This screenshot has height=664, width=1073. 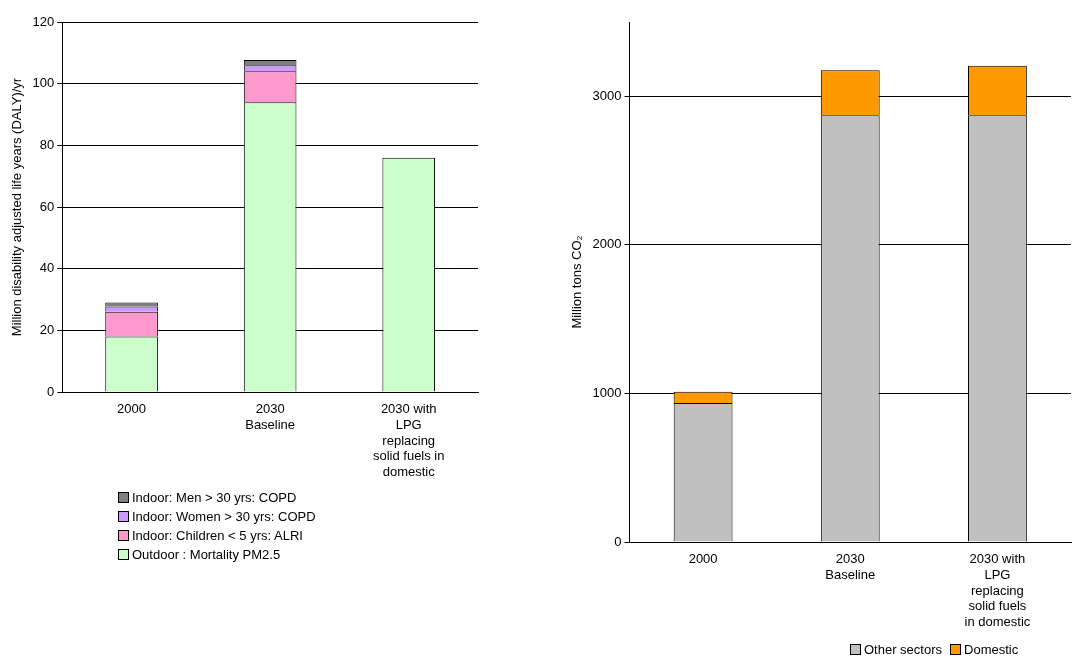 What do you see at coordinates (214, 497) in the screenshot?
I see `legend-label: Indoor: Men > 30 yrs: COPD` at bounding box center [214, 497].